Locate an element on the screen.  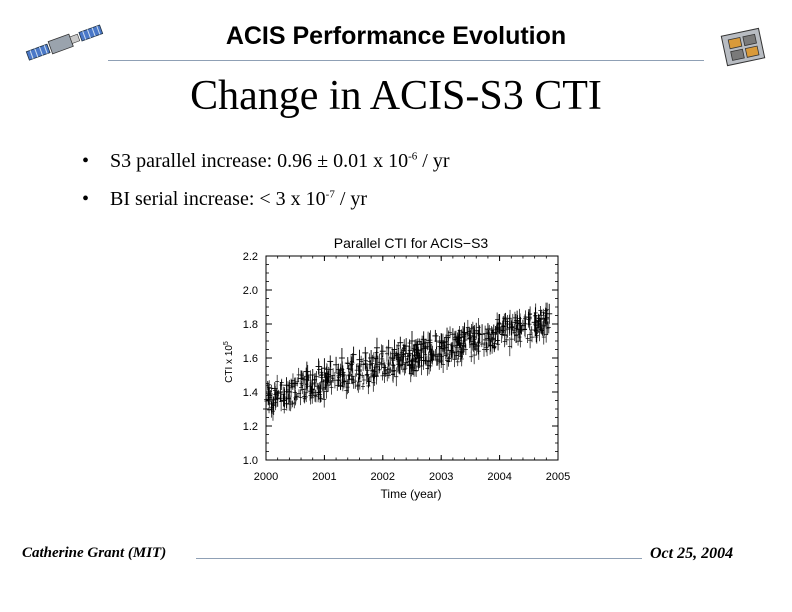
y-tick-label: 1.0 is located at coordinates (250, 461).